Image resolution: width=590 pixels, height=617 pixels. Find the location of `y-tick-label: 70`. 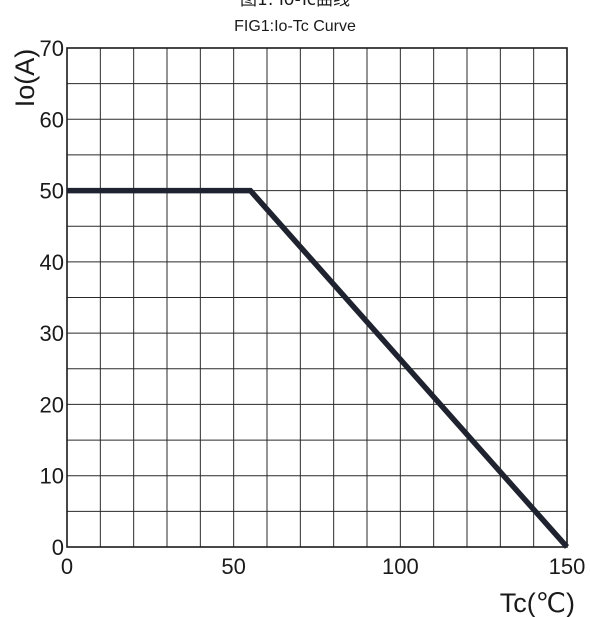

y-tick-label: 70 is located at coordinates (52, 48).